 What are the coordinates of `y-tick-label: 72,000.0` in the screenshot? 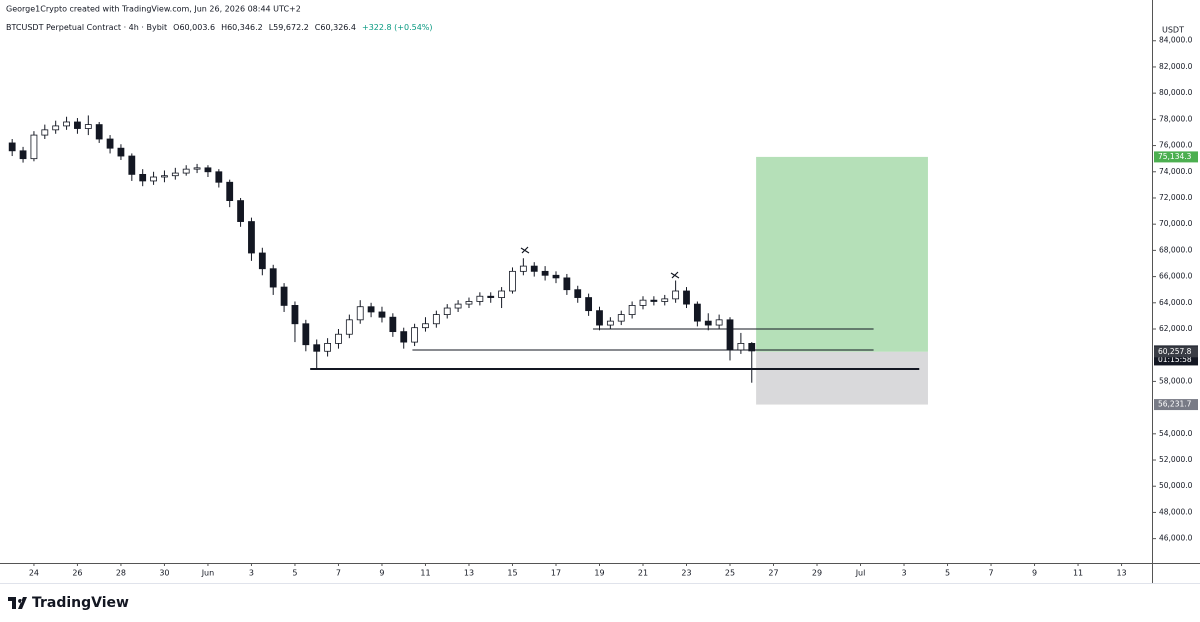 It's located at (1176, 197).